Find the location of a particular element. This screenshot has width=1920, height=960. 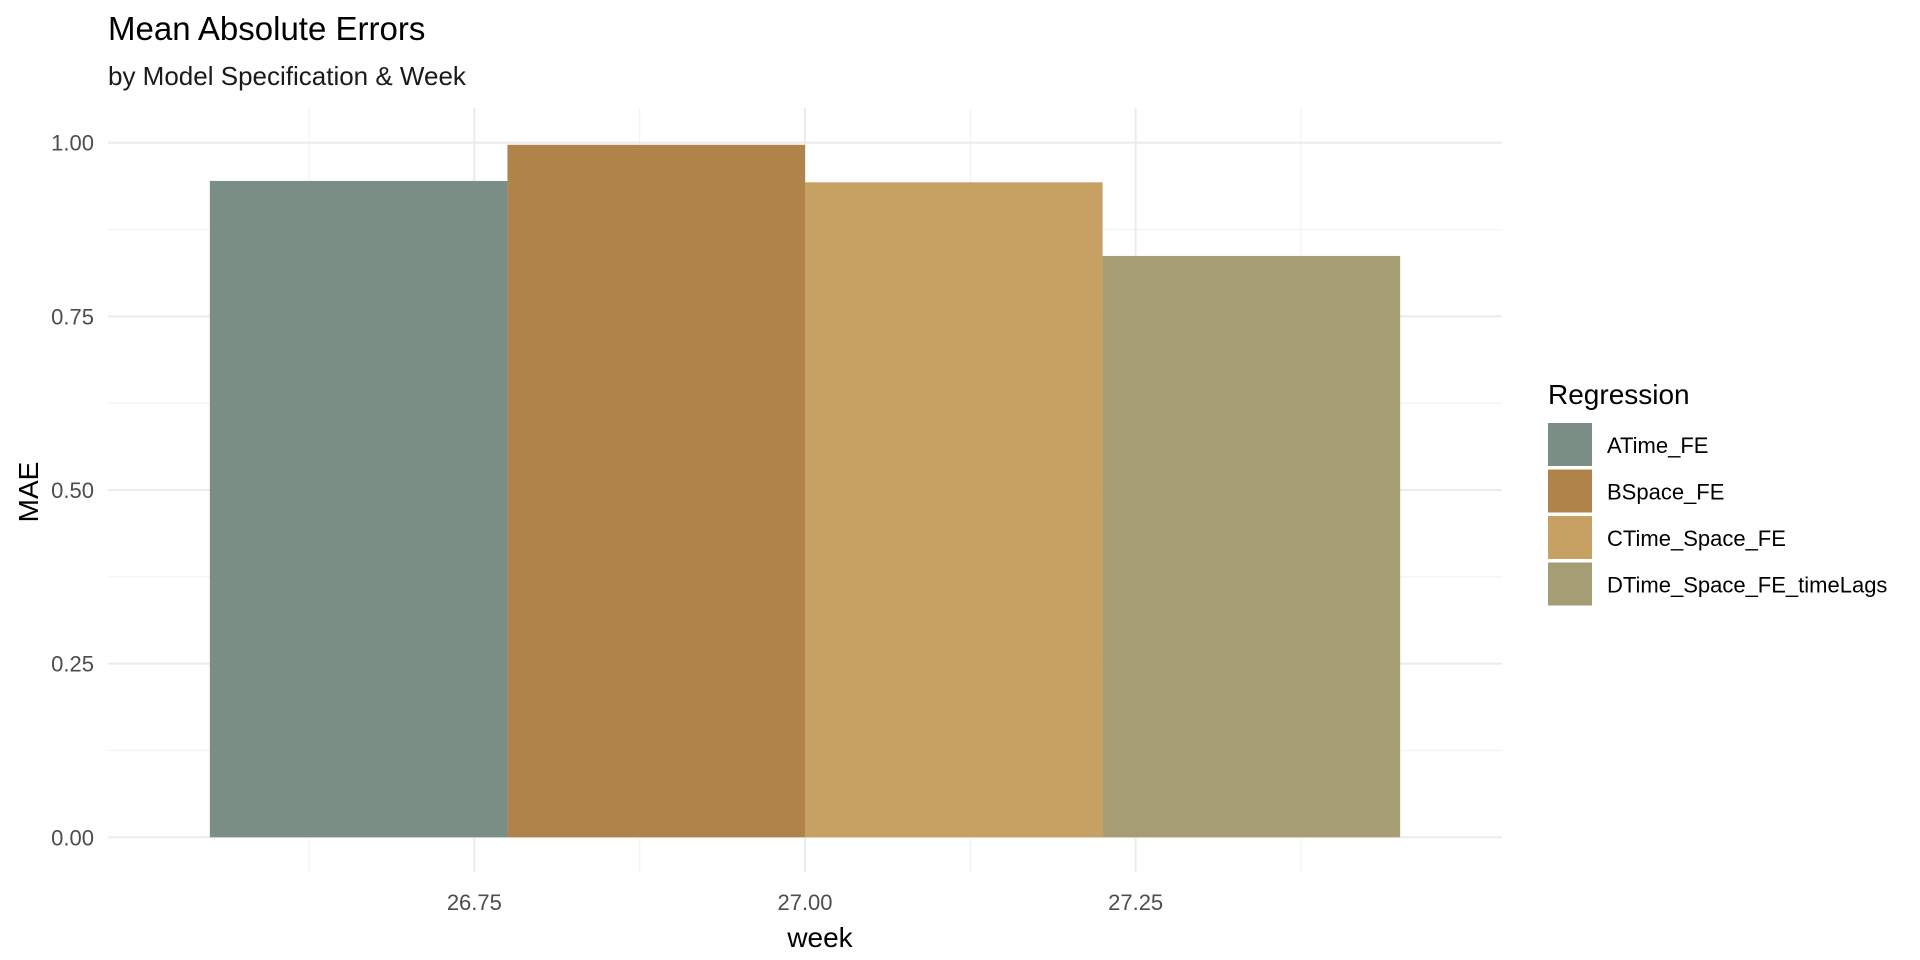

y-axis-title: MAE is located at coordinates (28, 492).